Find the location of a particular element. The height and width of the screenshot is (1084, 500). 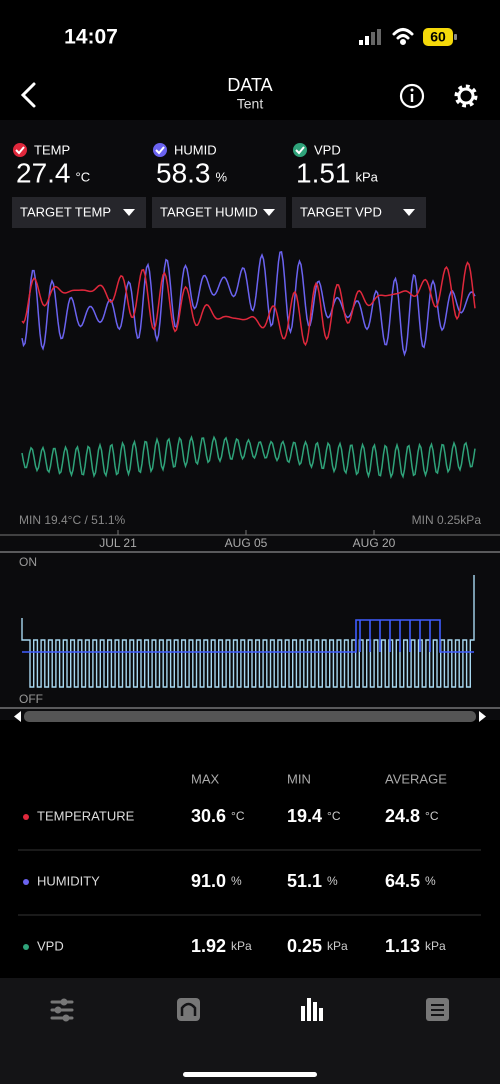

reading-value: 27.4 is located at coordinates (43, 172).